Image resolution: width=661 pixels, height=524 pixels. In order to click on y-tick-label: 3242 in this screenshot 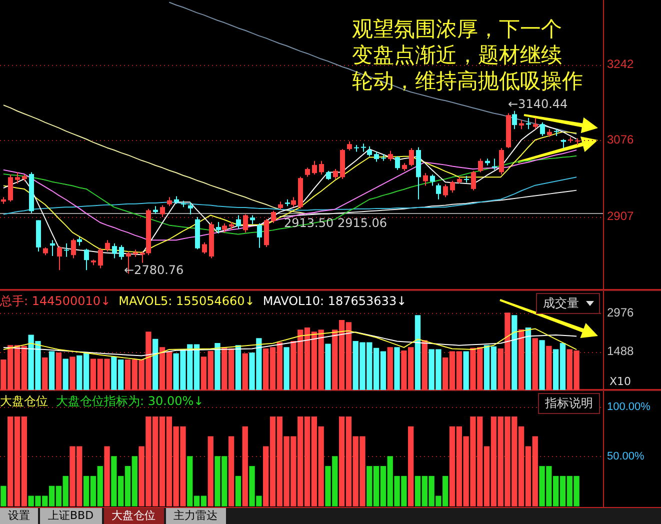, I will do `click(620, 64)`.